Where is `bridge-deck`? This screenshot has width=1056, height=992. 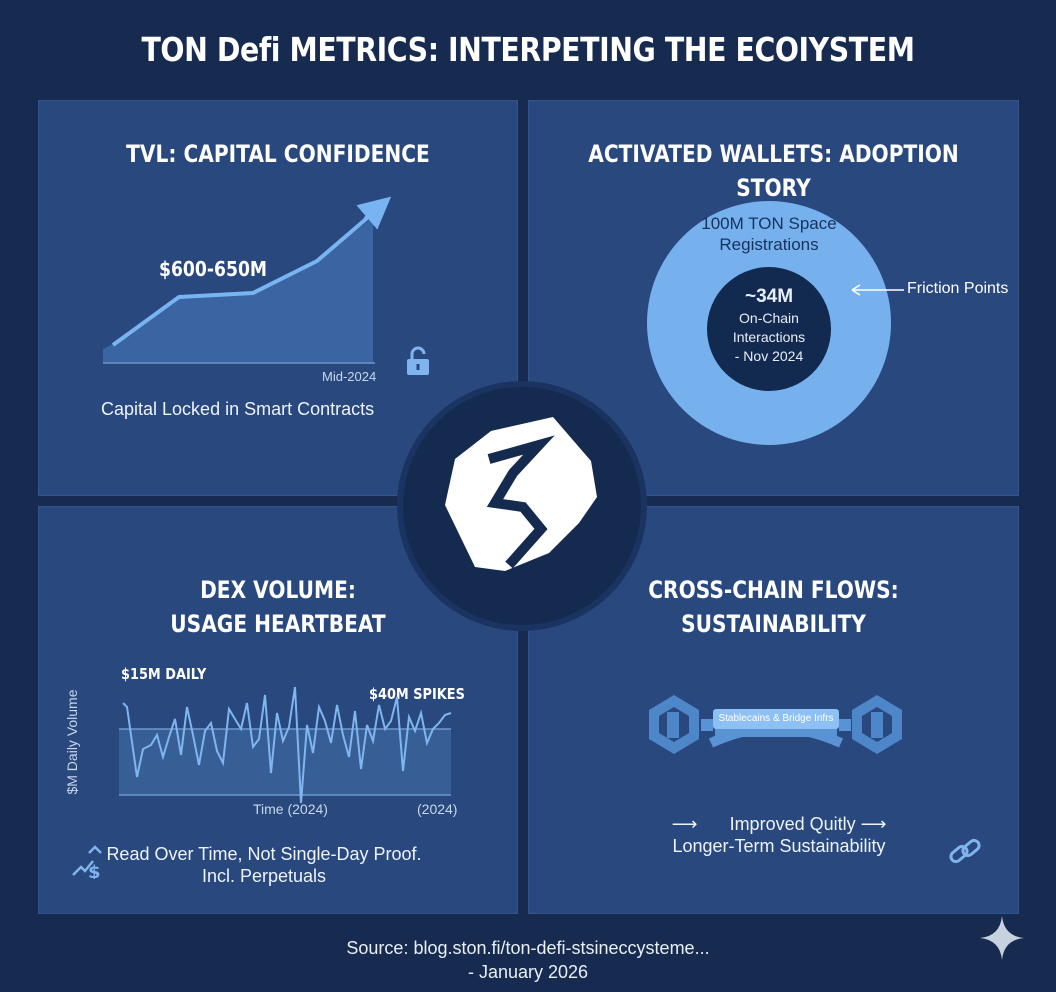
bridge-deck is located at coordinates (776, 733).